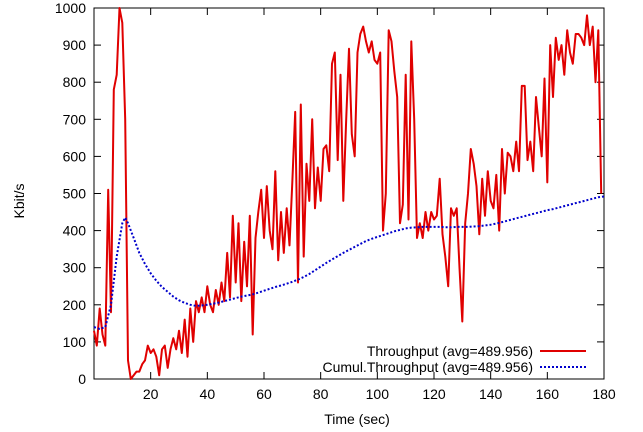  Describe the element at coordinates (264, 394) in the screenshot. I see `x-tick-label: 60` at that location.